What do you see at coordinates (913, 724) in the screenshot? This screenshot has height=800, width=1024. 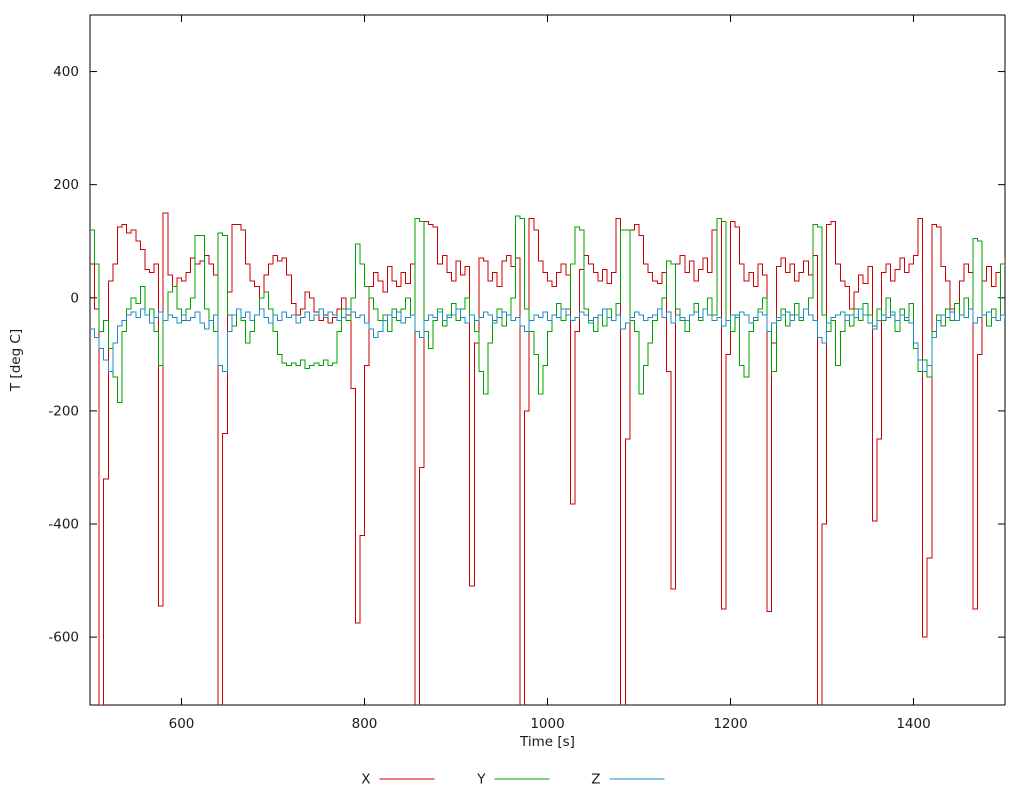 I see `x-tick-label: 1400` at bounding box center [913, 724].